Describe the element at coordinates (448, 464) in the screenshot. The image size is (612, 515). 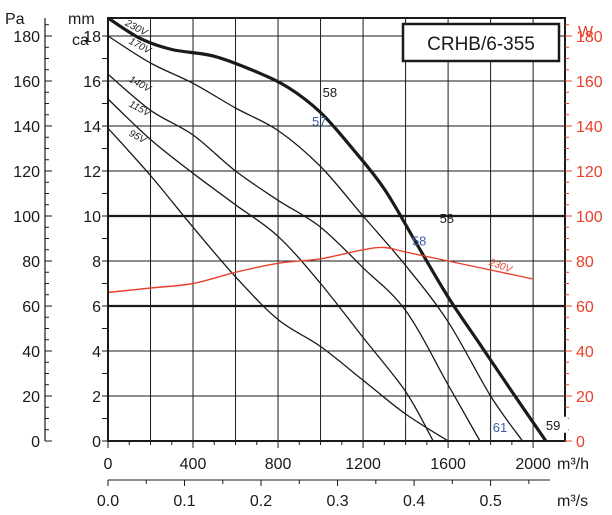
I see `m3h-tick-label: 1600` at that location.